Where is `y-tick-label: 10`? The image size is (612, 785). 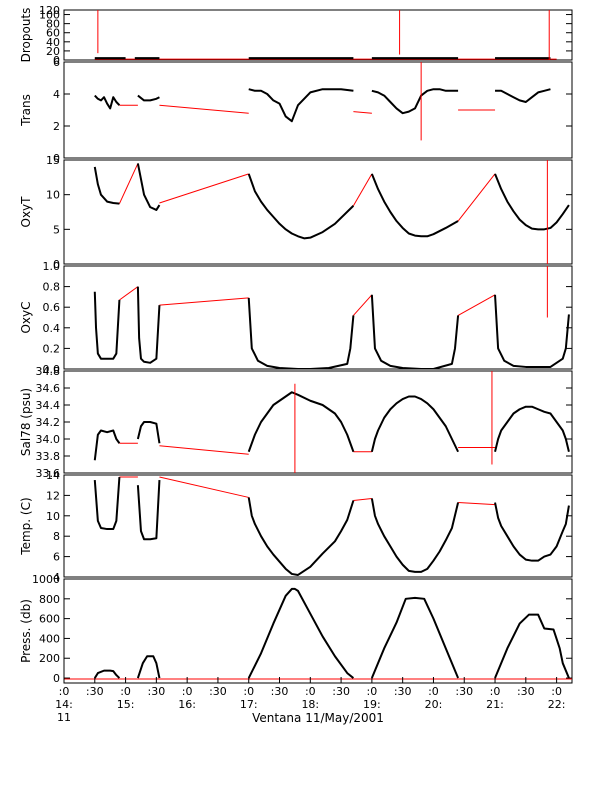
y-tick-label: 10 is located at coordinates (53, 195).